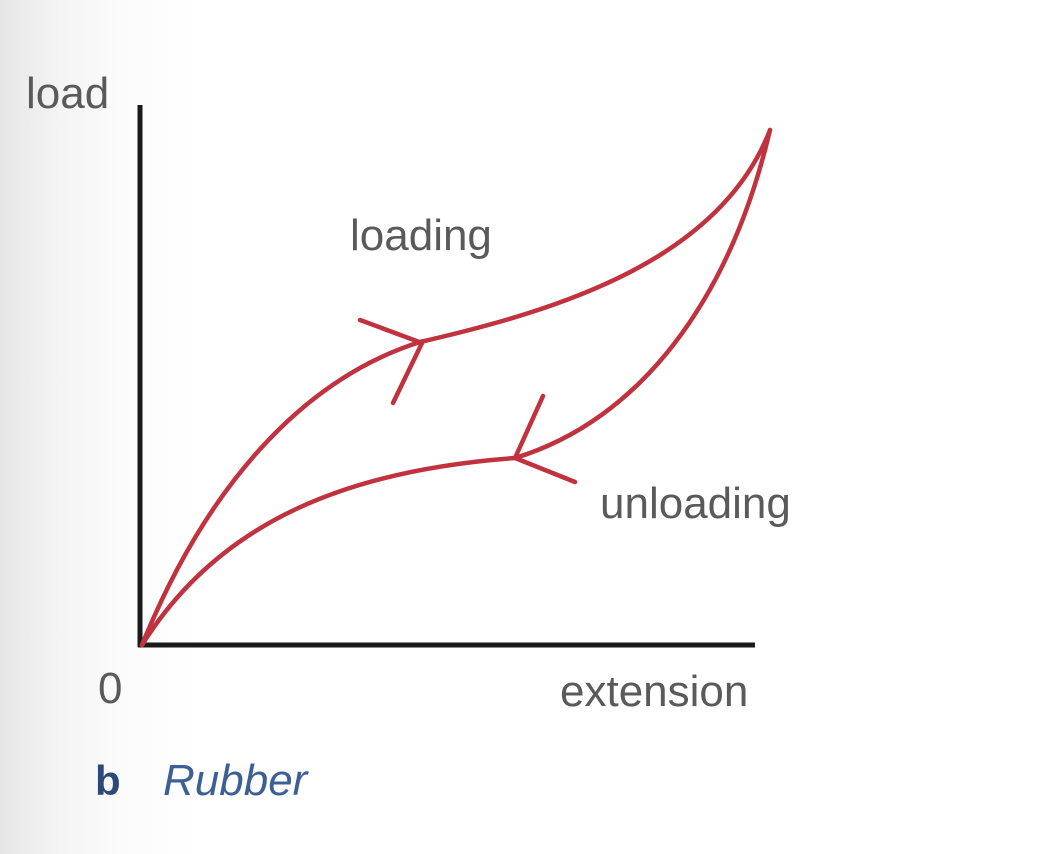 This screenshot has width=1042, height=854. Describe the element at coordinates (110, 688) in the screenshot. I see `origin-label: 0` at that location.